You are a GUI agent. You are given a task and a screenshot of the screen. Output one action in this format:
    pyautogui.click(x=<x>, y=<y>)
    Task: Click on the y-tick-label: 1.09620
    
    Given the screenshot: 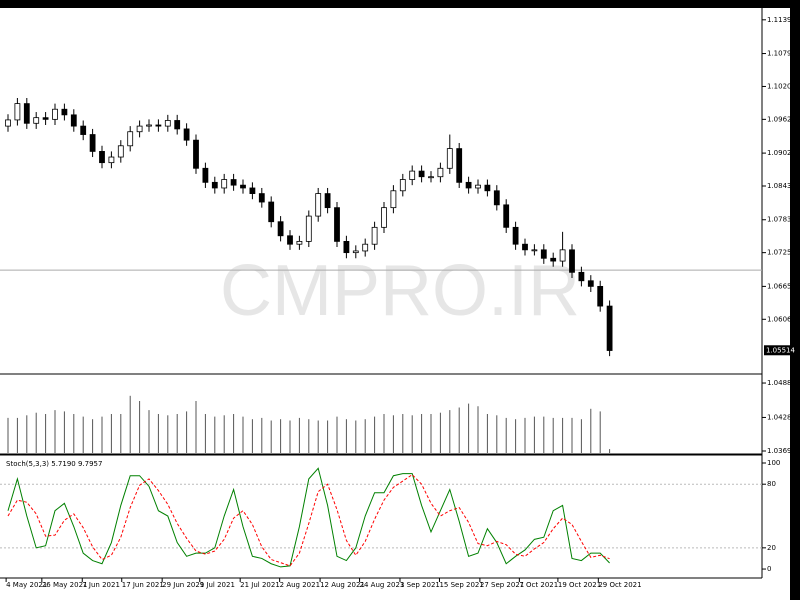 What is the action you would take?
    pyautogui.click(x=781, y=119)
    